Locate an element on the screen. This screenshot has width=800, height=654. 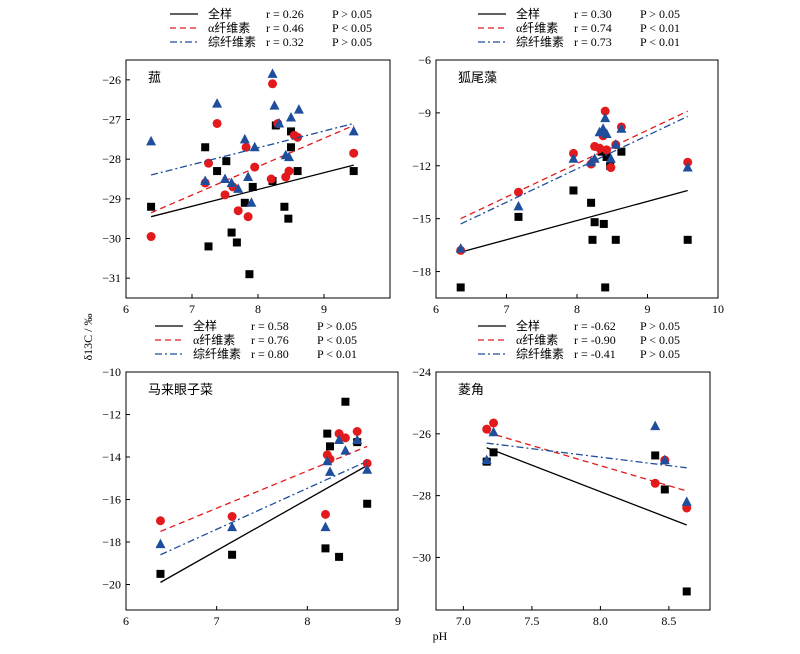
panel-title: 菰 is located at coordinates (154, 78).